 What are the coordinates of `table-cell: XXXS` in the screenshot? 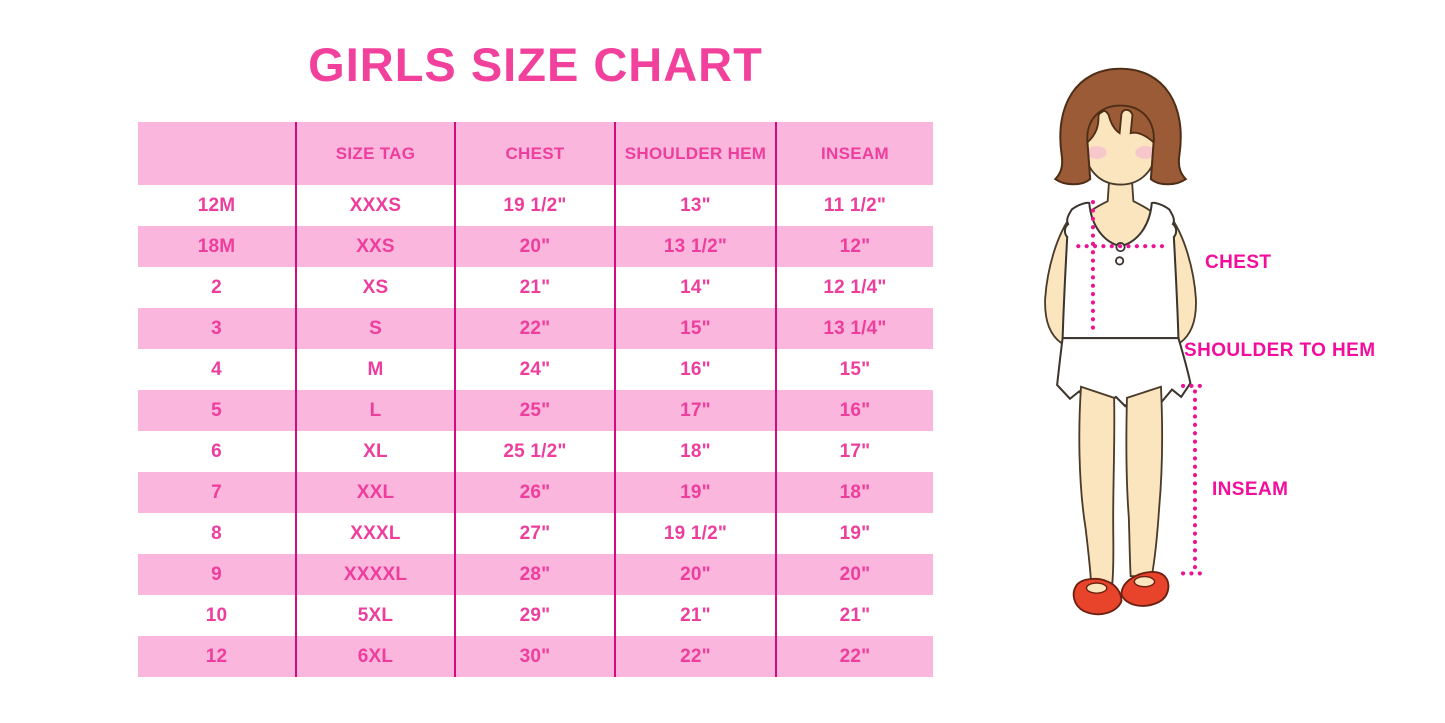 It's located at (376, 205).